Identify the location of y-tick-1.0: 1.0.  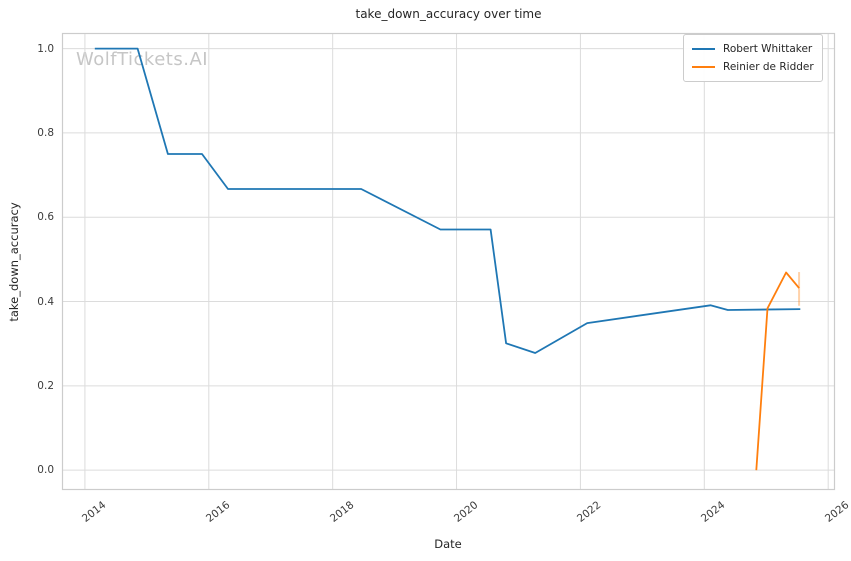
(45, 48).